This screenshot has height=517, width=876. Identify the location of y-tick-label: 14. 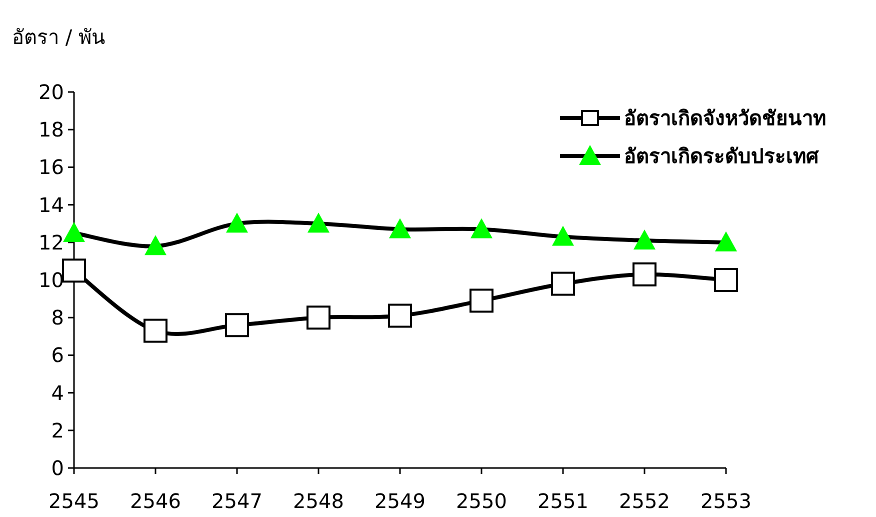
(51, 204).